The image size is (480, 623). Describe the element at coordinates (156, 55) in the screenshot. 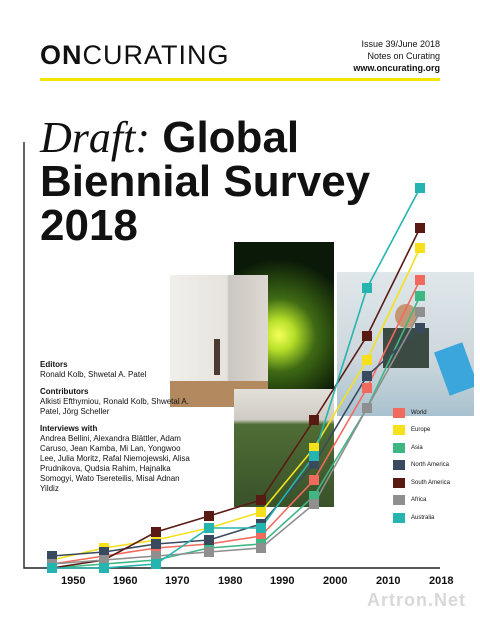

I see `logo-rest: CURATING` at that location.